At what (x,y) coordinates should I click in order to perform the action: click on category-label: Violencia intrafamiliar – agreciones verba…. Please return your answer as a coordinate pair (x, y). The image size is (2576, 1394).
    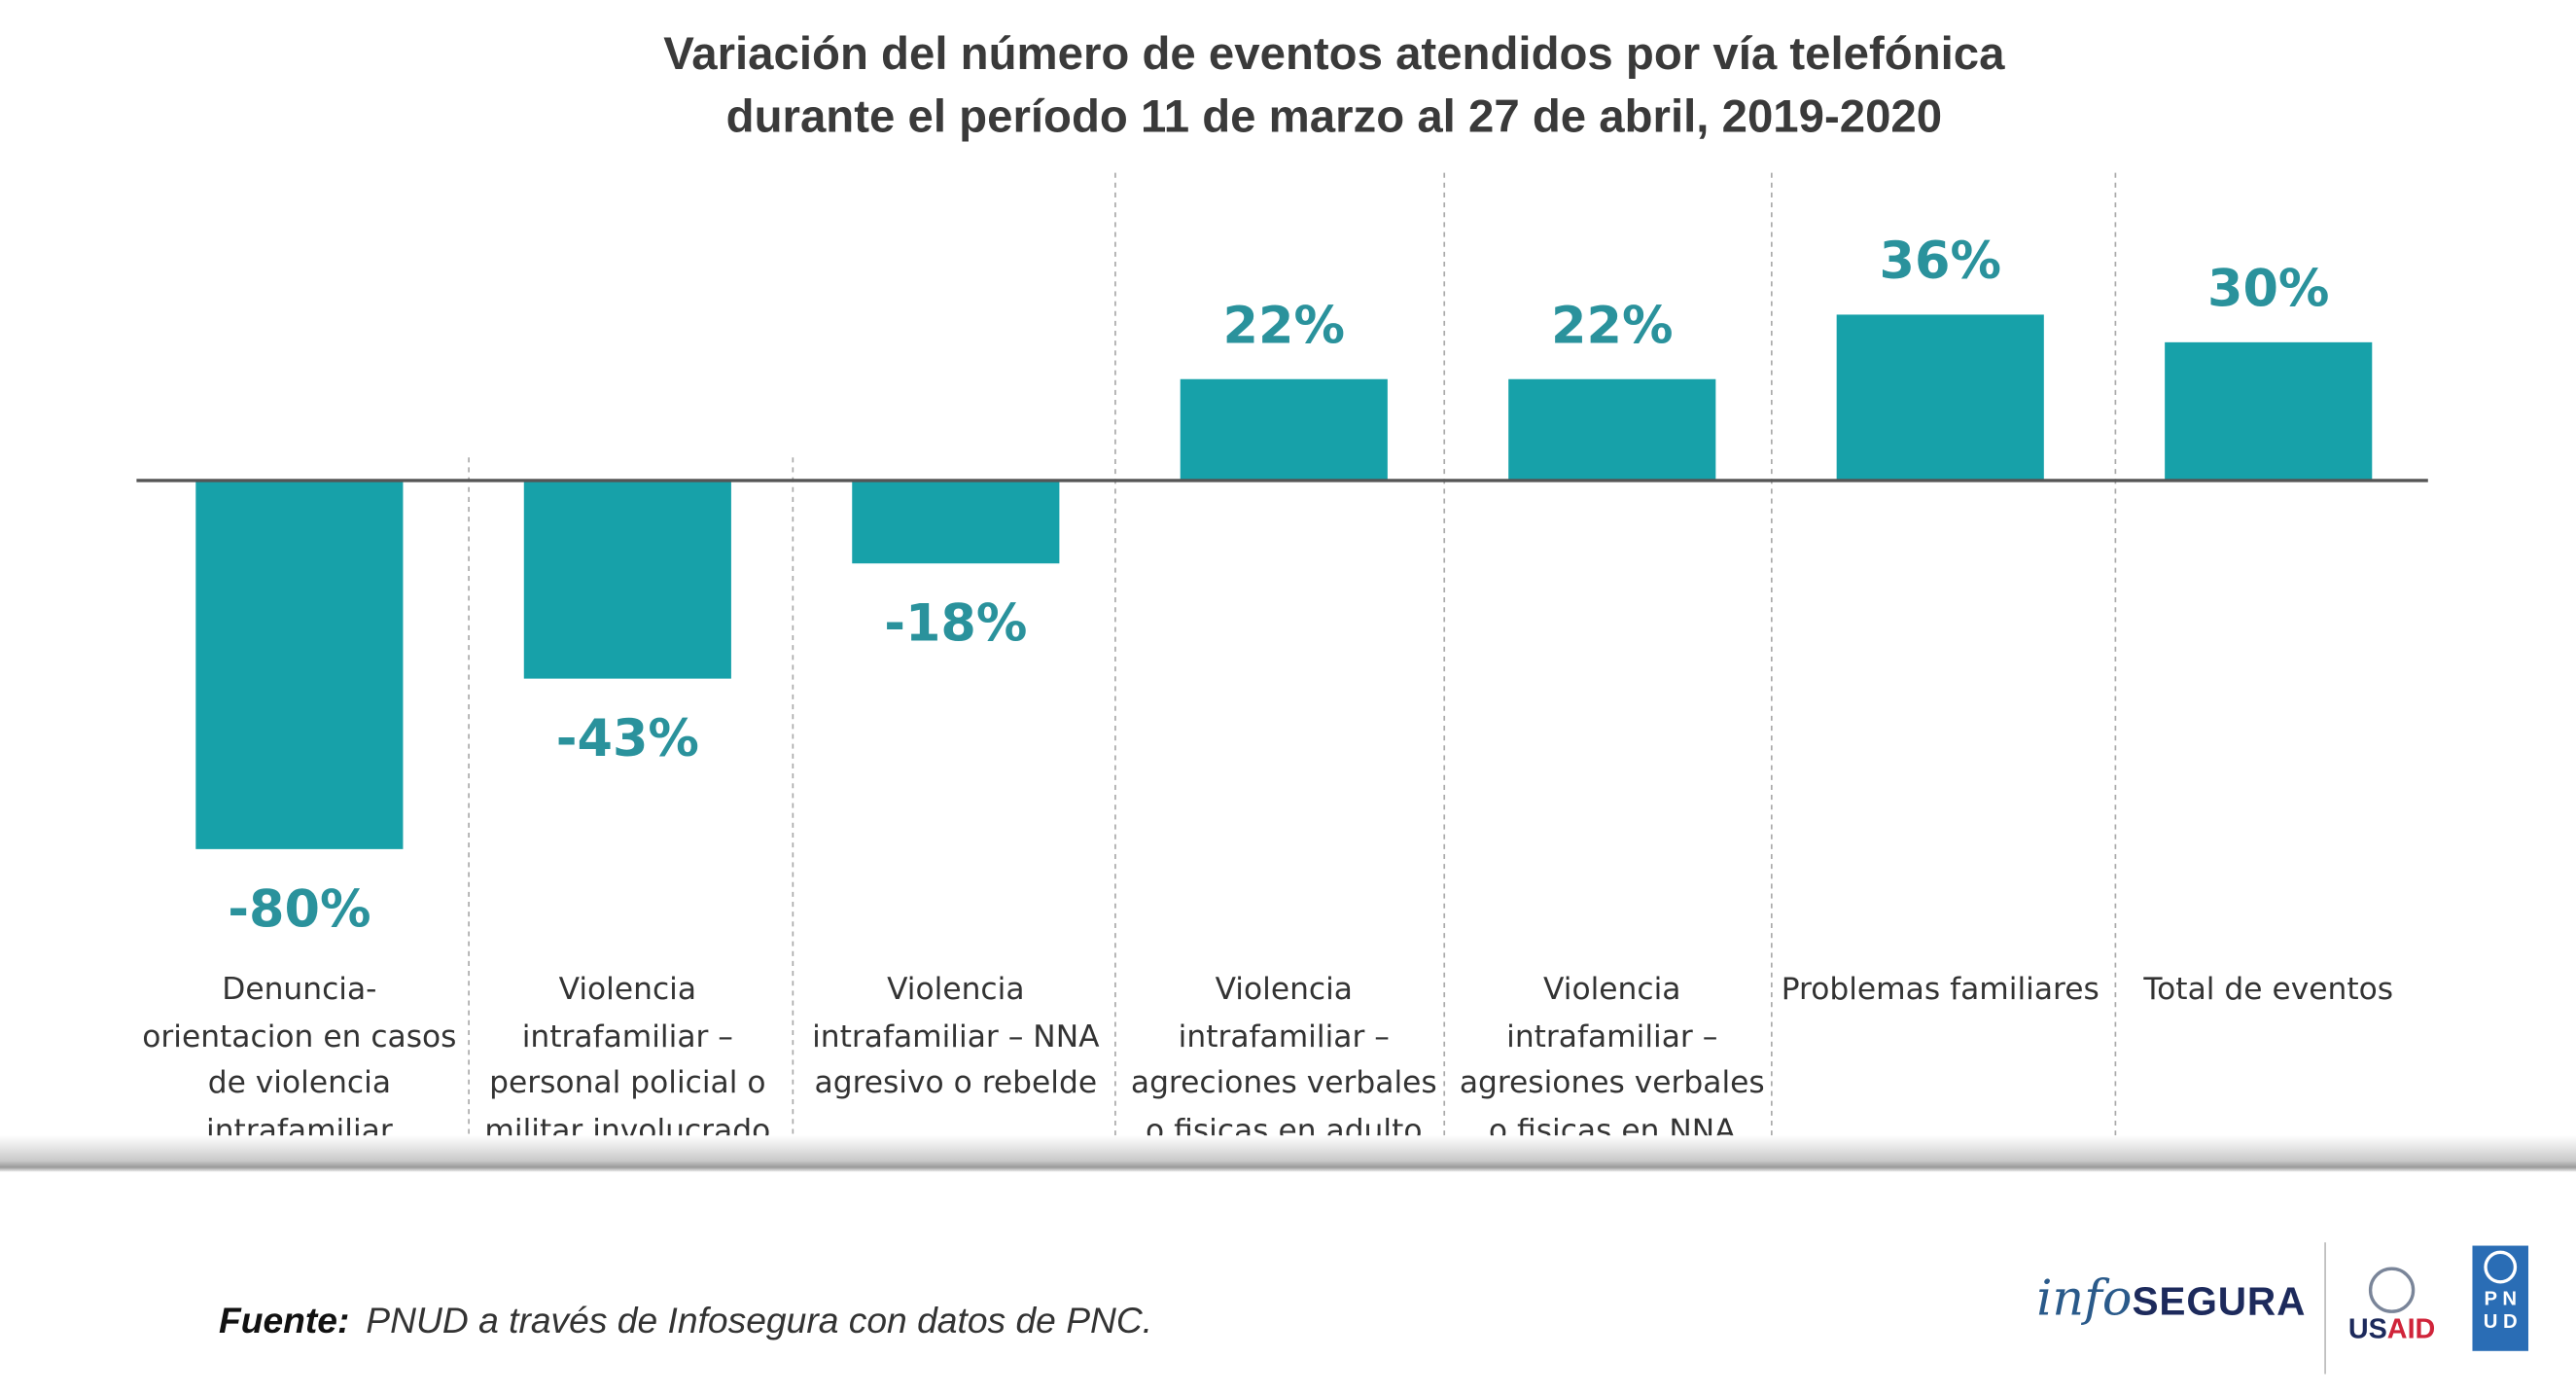
    Looking at the image, I should click on (1285, 1062).